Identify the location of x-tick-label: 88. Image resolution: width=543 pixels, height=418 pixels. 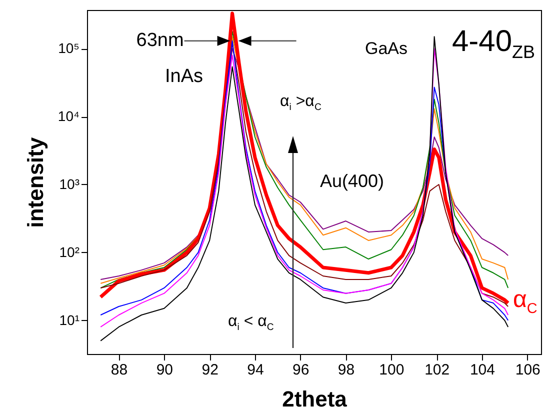
(119, 370).